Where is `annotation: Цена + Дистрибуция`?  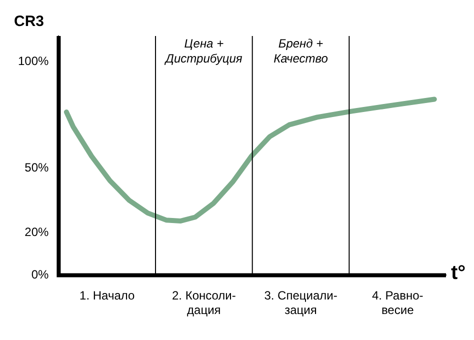 annotation: Цена + Дистрибуция is located at coordinates (203, 51).